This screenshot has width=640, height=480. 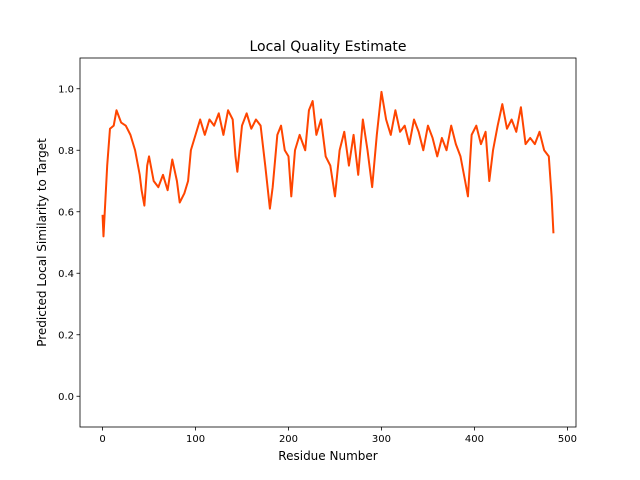 I want to click on y-tick-label: 1.0, so click(x=66, y=89).